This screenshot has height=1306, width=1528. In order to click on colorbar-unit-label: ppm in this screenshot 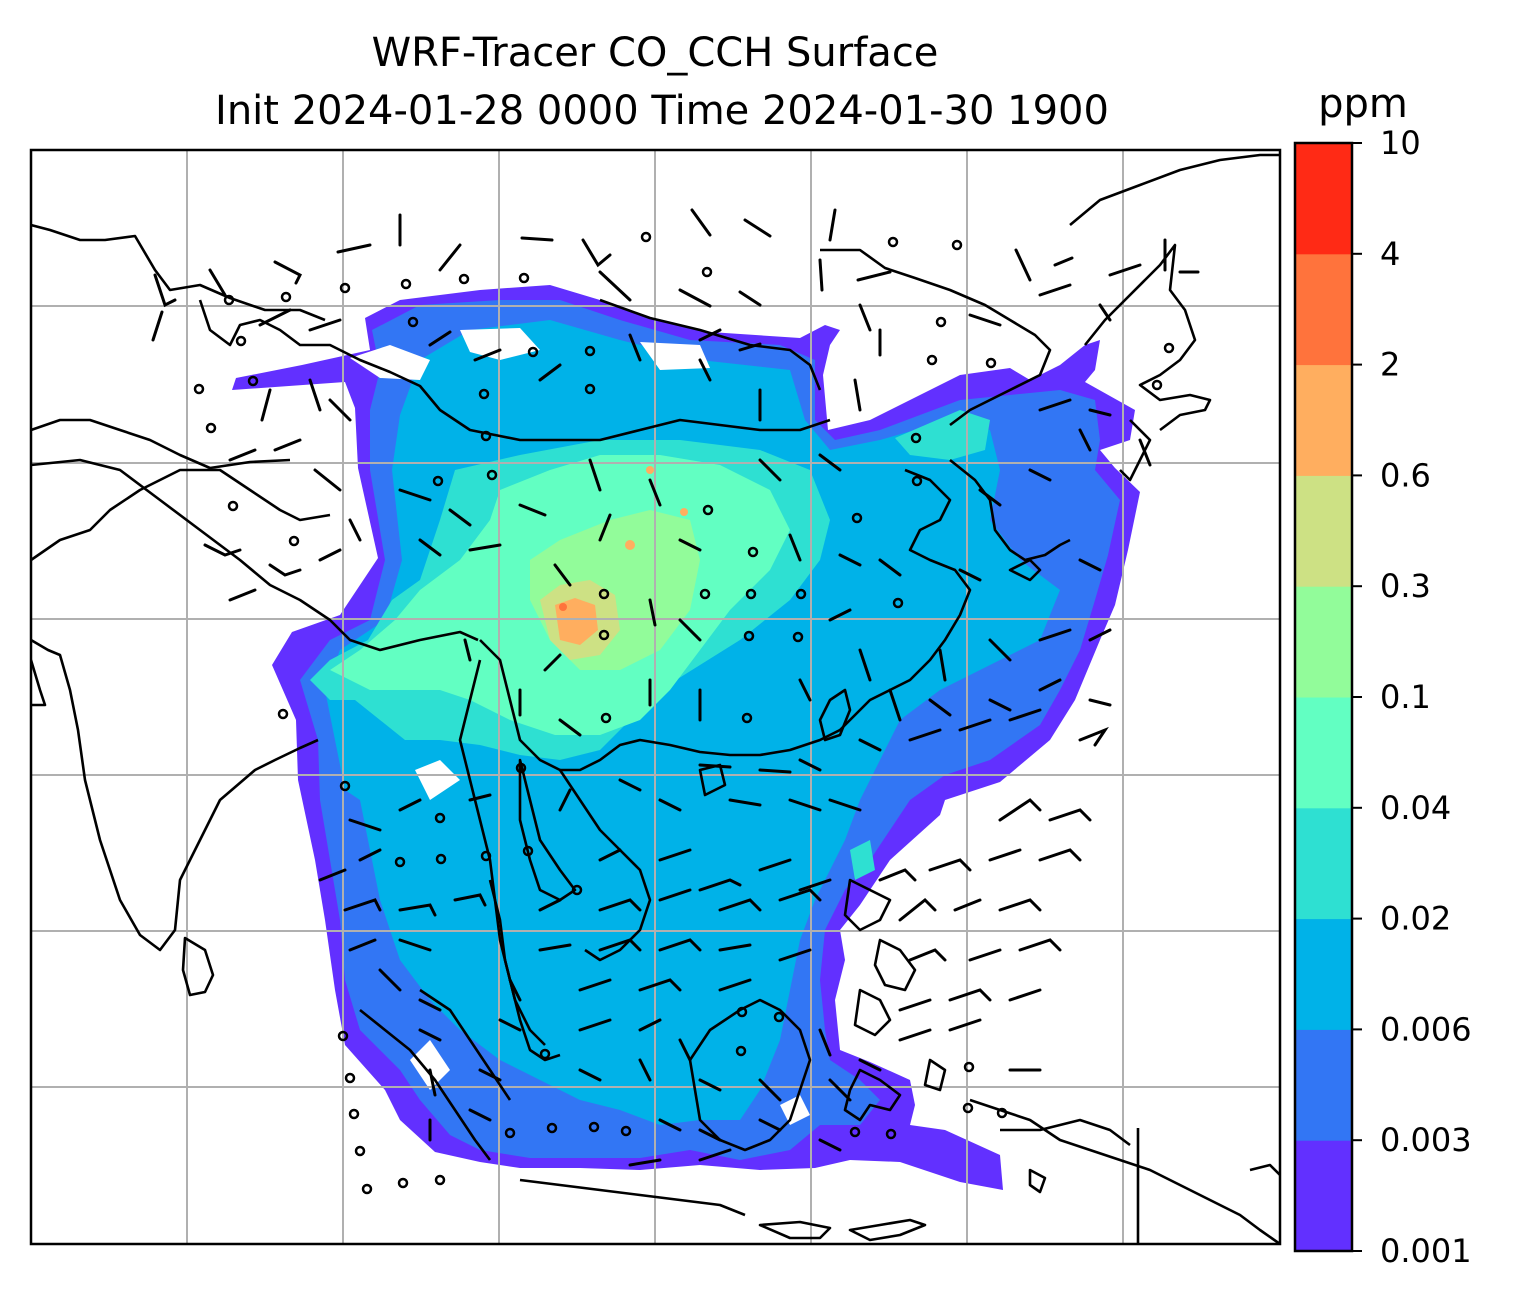, I will do `click(1363, 104)`.